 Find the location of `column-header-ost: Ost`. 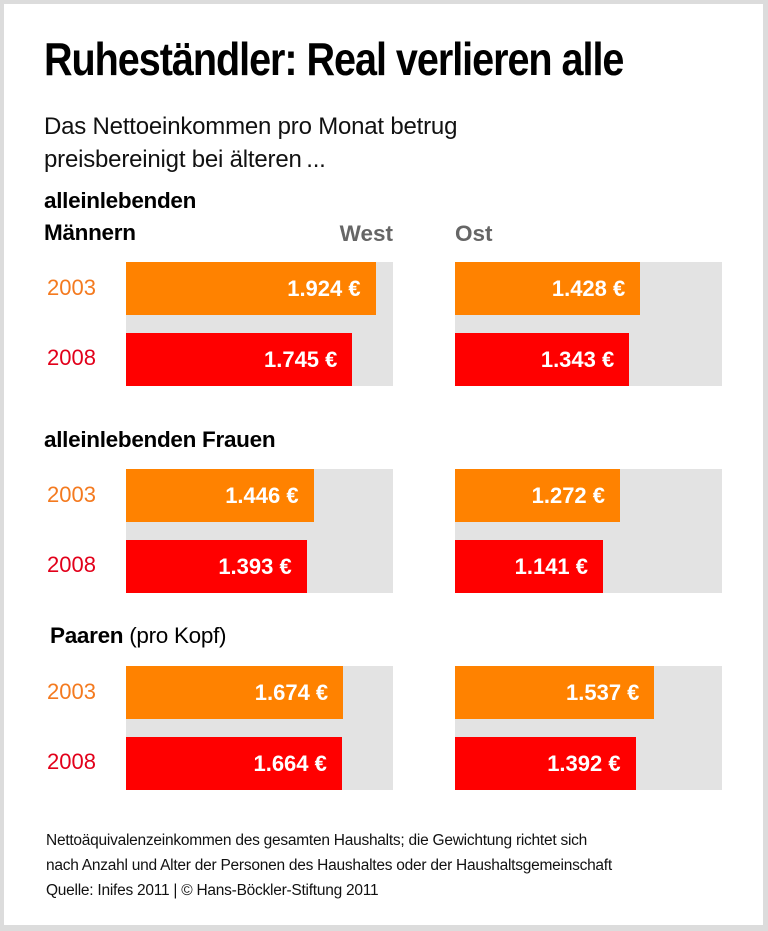

column-header-ost: Ost is located at coordinates (474, 233).